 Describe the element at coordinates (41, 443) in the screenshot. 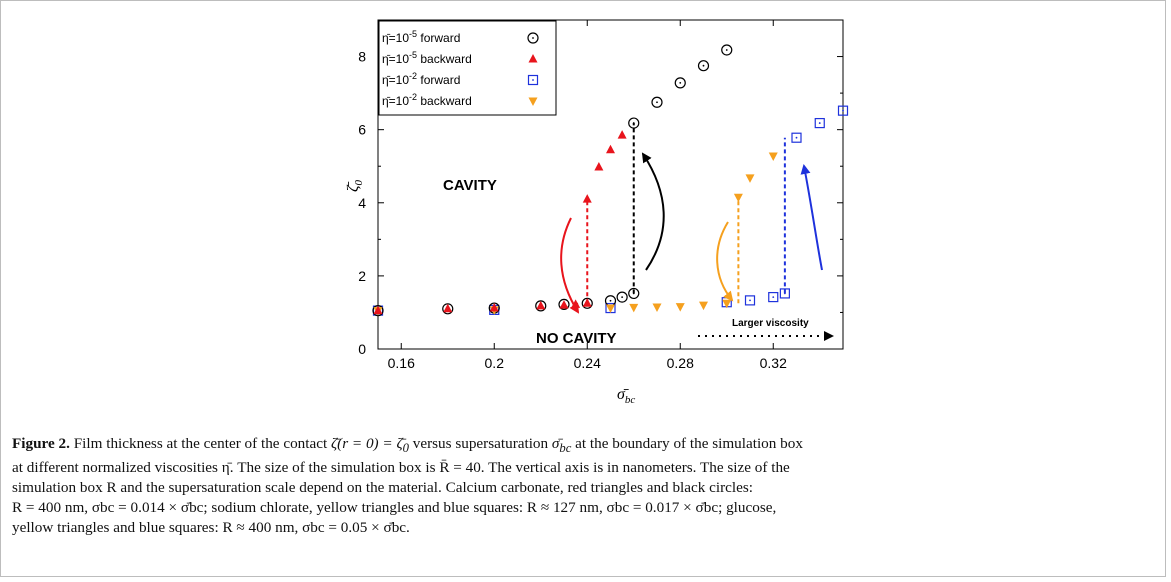

I see `caption-label: Figure 2.` at that location.